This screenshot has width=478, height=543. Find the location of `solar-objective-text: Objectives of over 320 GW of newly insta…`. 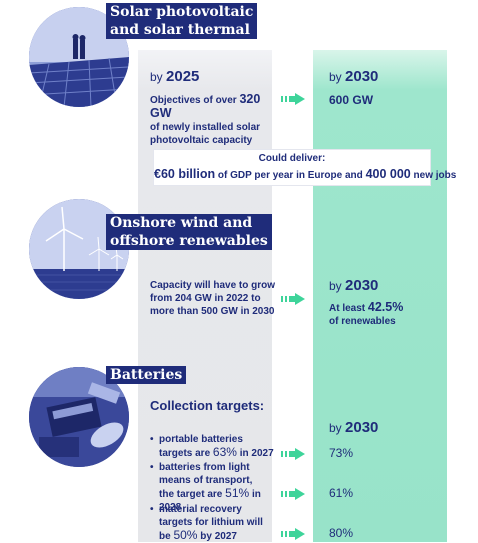

solar-objective-text: Objectives of over 320 GW of newly insta… is located at coordinates (205, 119).